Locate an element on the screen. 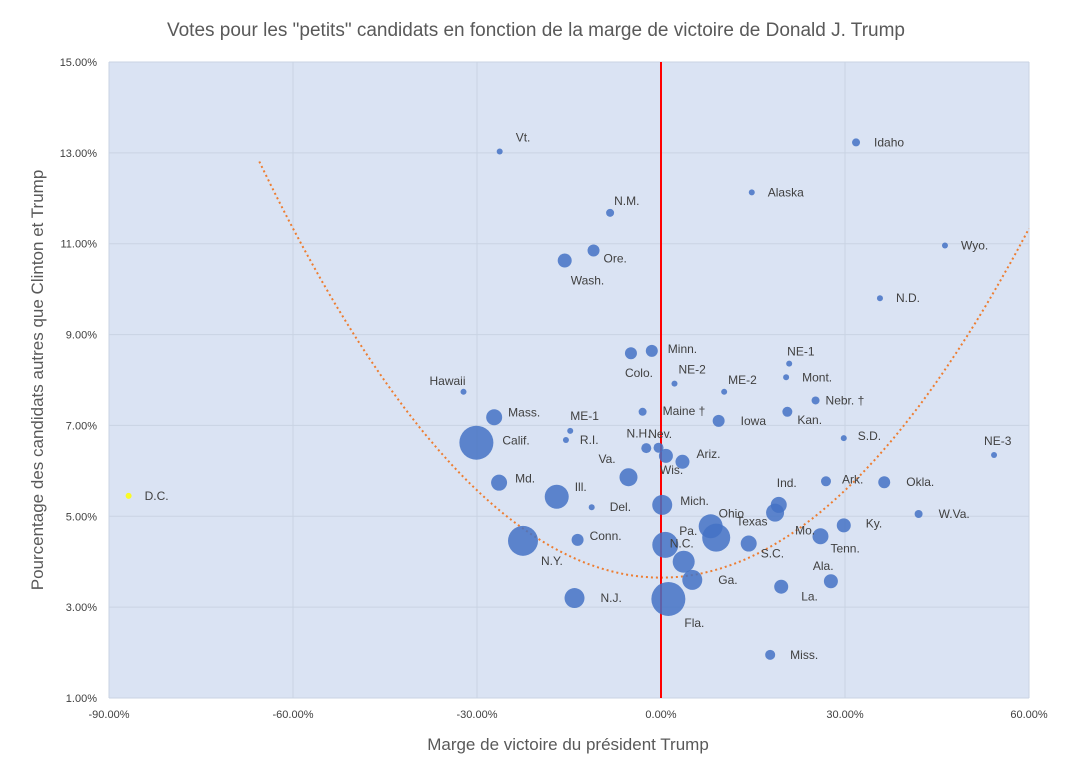 This screenshot has width=1073, height=781. point-label: R.I. is located at coordinates (589, 440).